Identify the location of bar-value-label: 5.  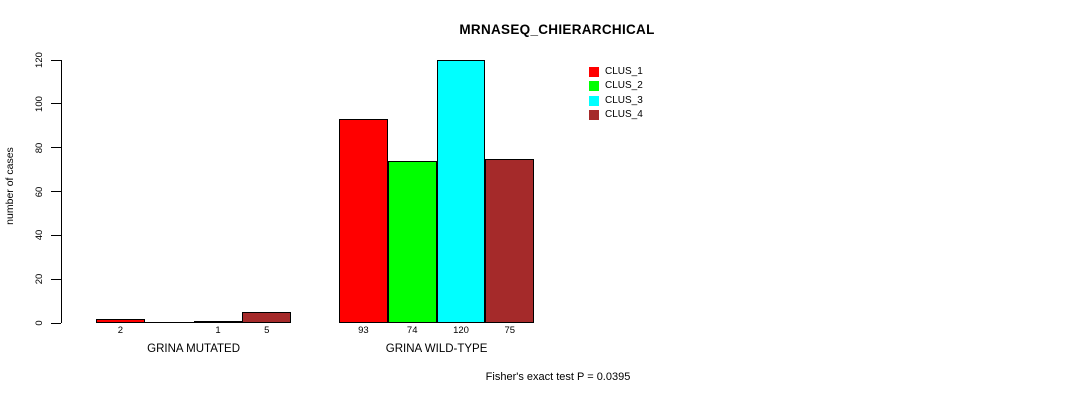
(267, 330).